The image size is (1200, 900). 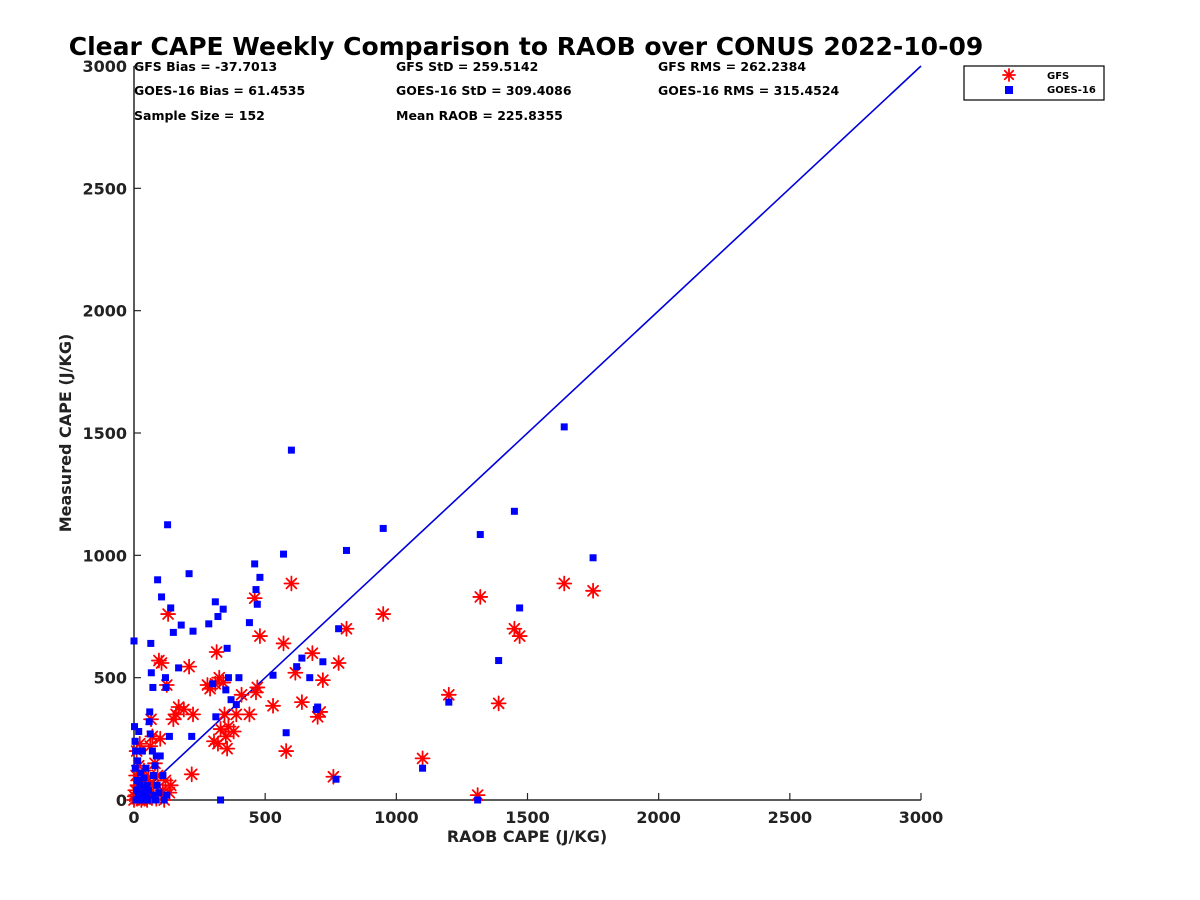 What do you see at coordinates (658, 817) in the screenshot?
I see `x-tick-label: 2000` at bounding box center [658, 817].